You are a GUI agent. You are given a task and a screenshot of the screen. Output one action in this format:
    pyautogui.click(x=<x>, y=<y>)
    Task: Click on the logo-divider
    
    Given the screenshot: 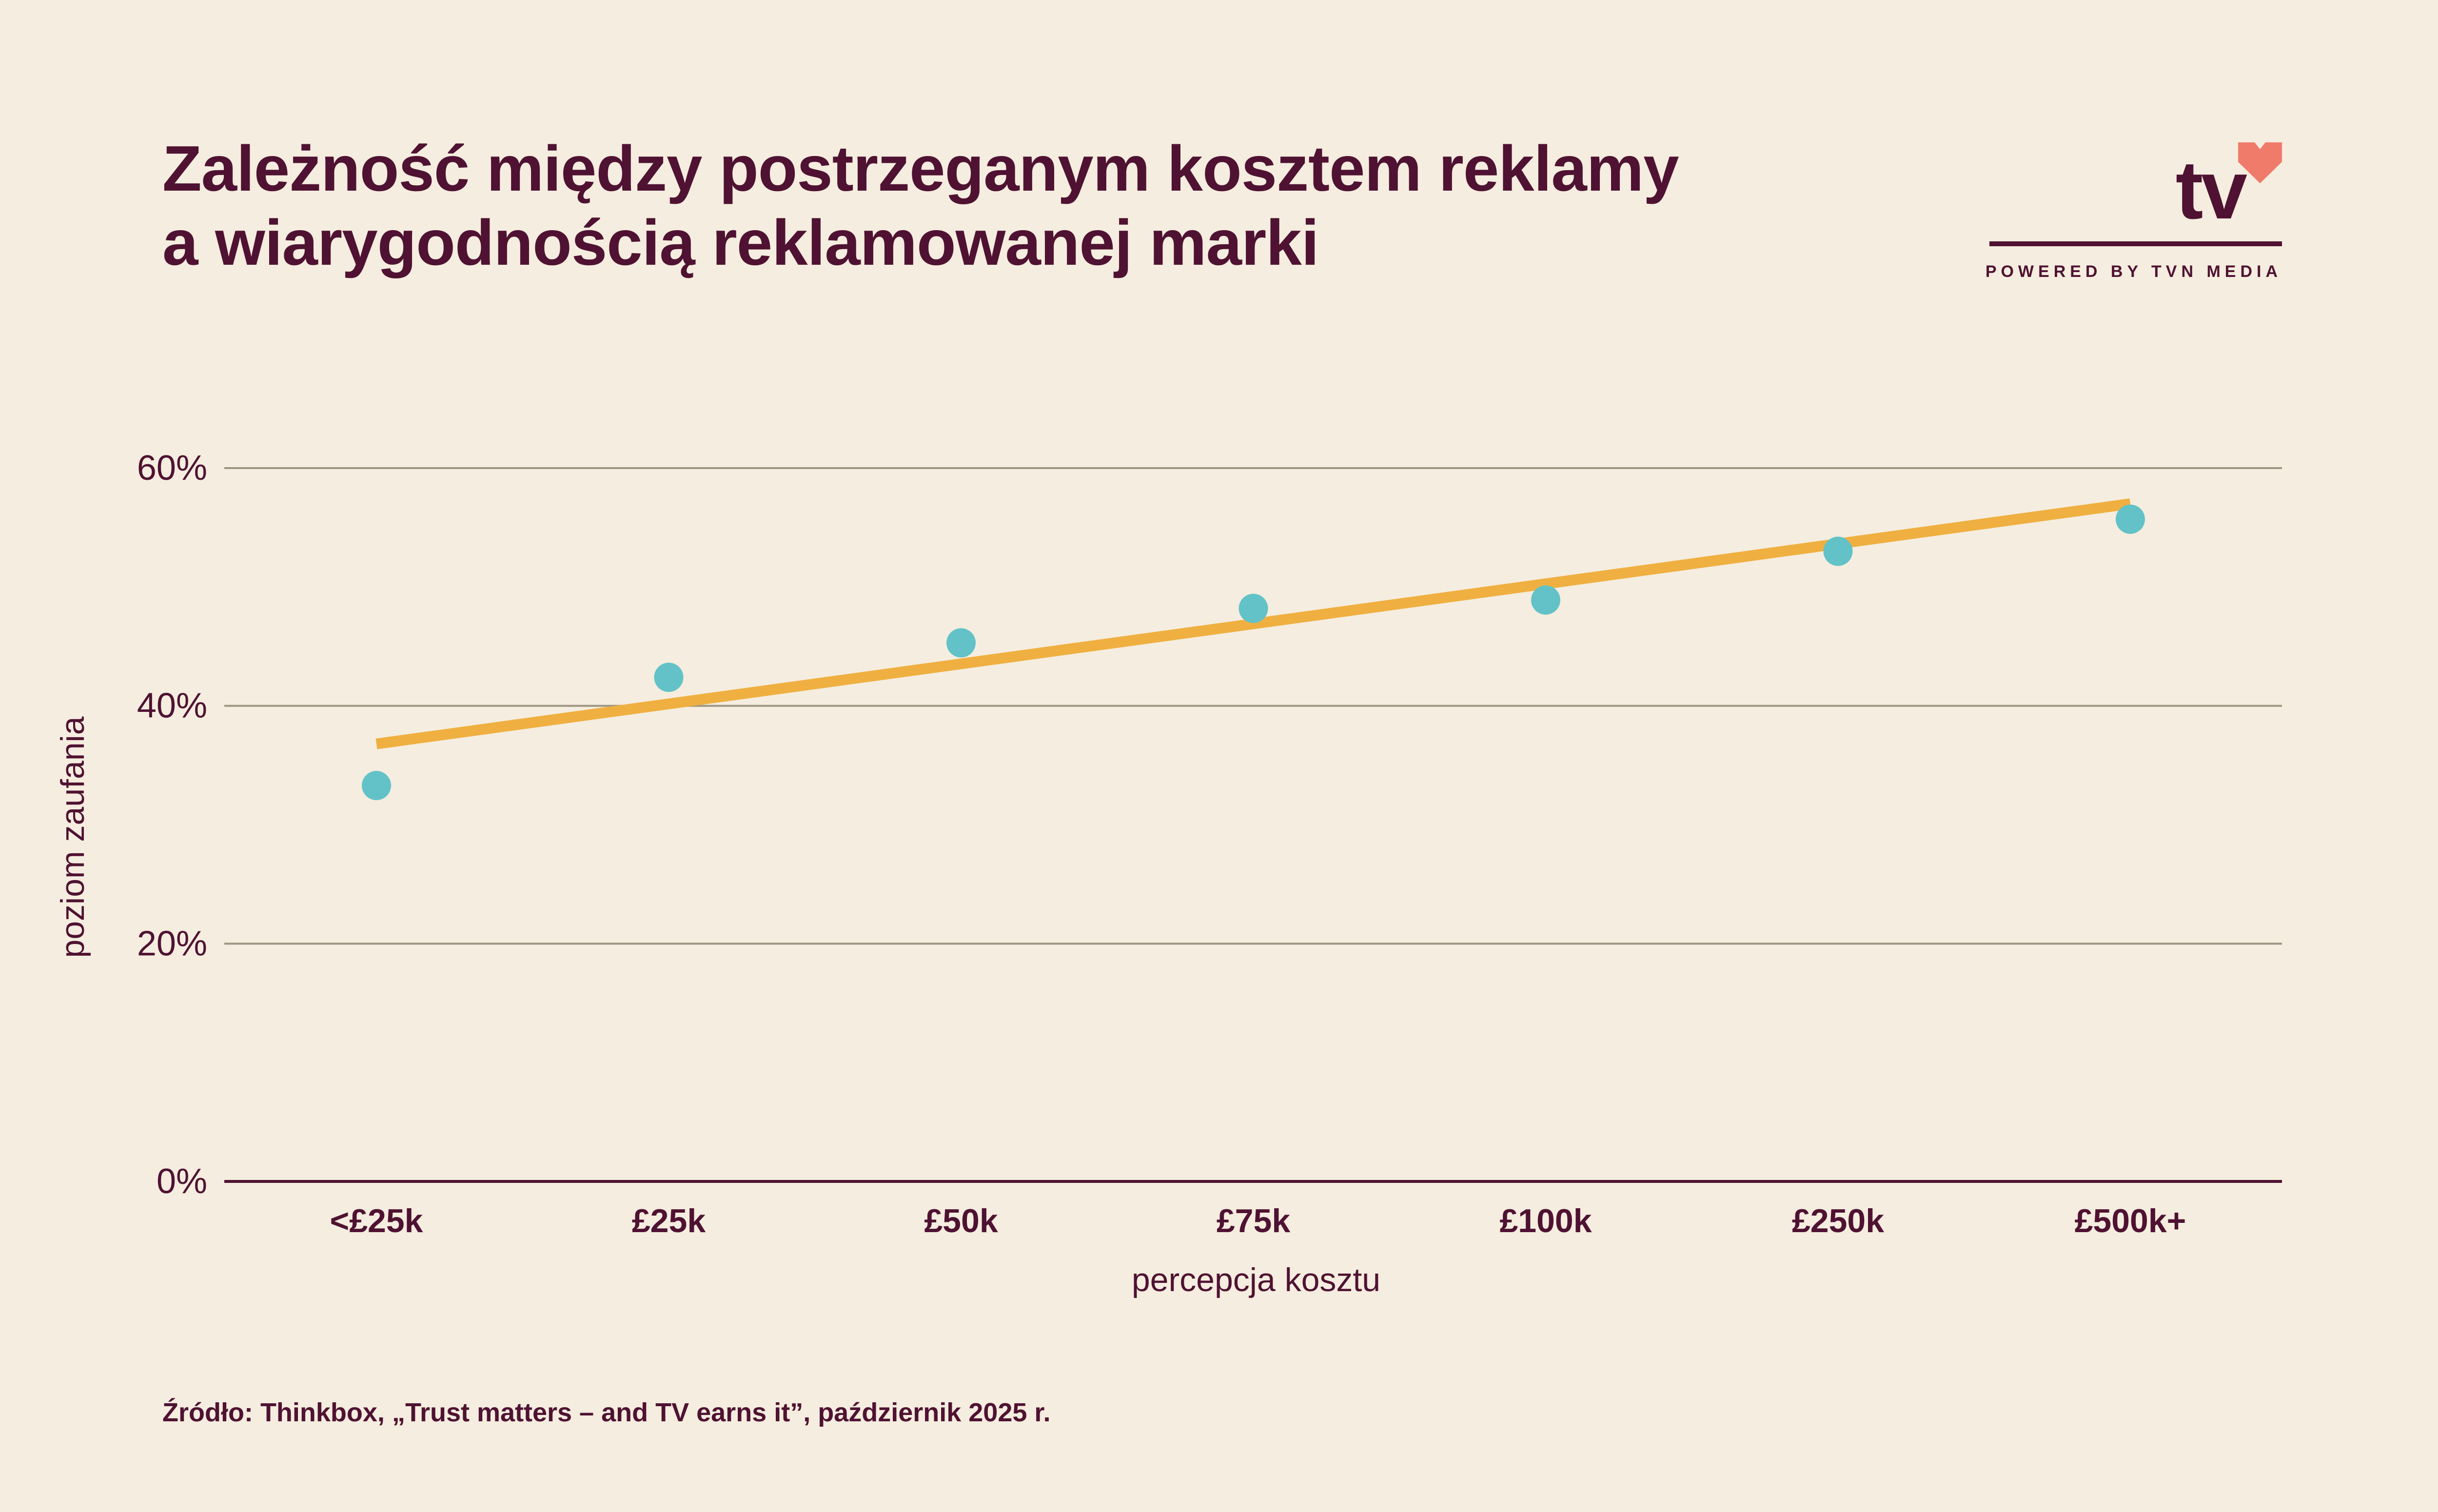 What is the action you would take?
    pyautogui.click(x=2135, y=244)
    